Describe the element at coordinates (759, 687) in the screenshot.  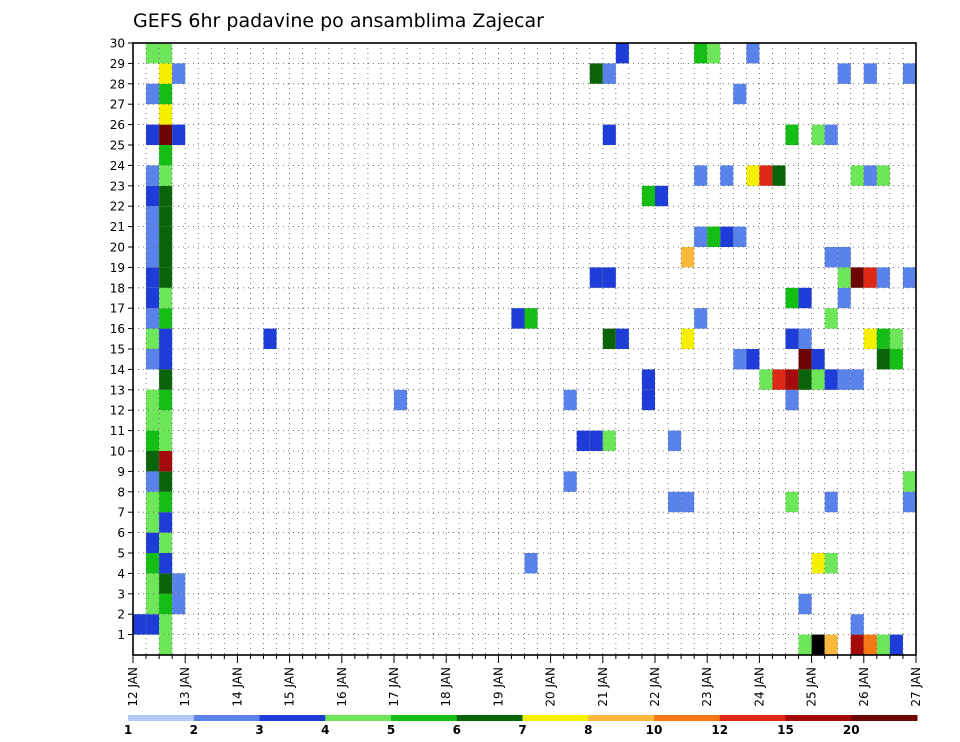
I see `x-tick-label: 24 JAN` at that location.